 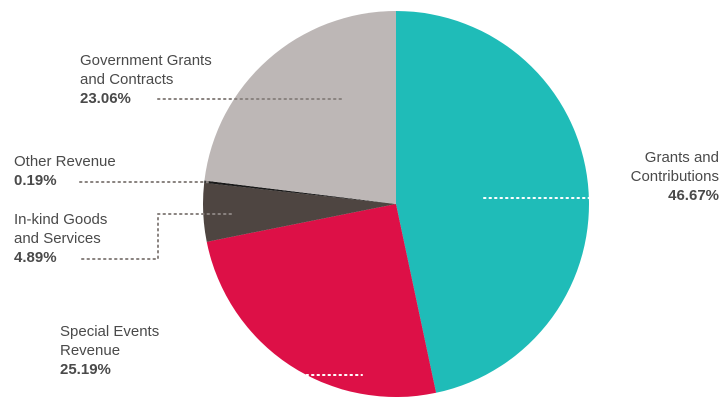 I want to click on label-government-grants: Government Grants and Contracts 23.06%, so click(x=146, y=79).